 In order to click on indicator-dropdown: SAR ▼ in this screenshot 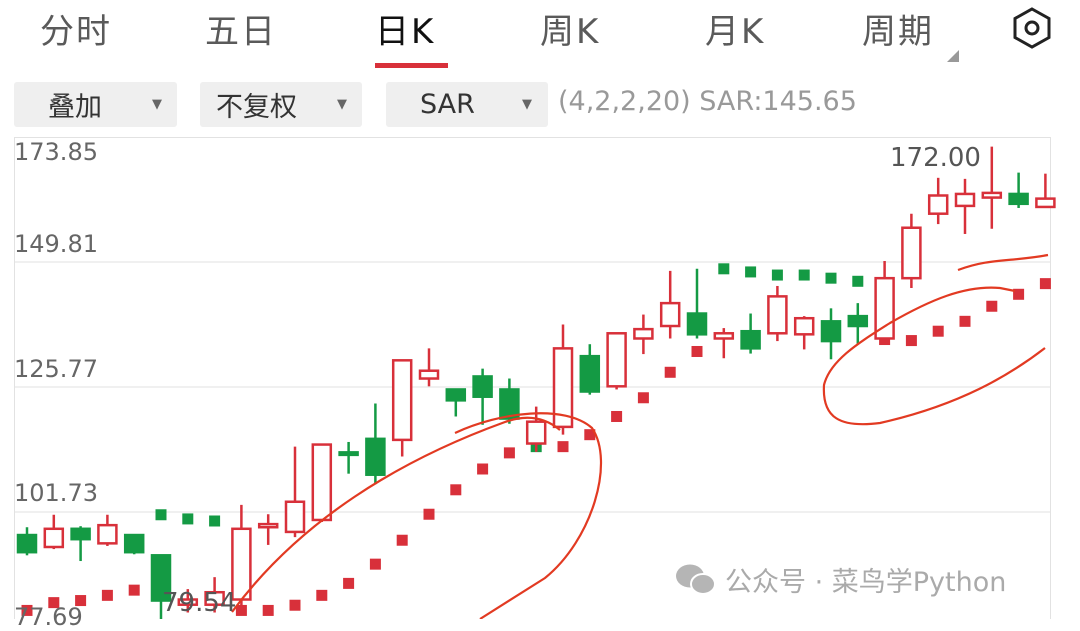, I will do `click(467, 104)`.